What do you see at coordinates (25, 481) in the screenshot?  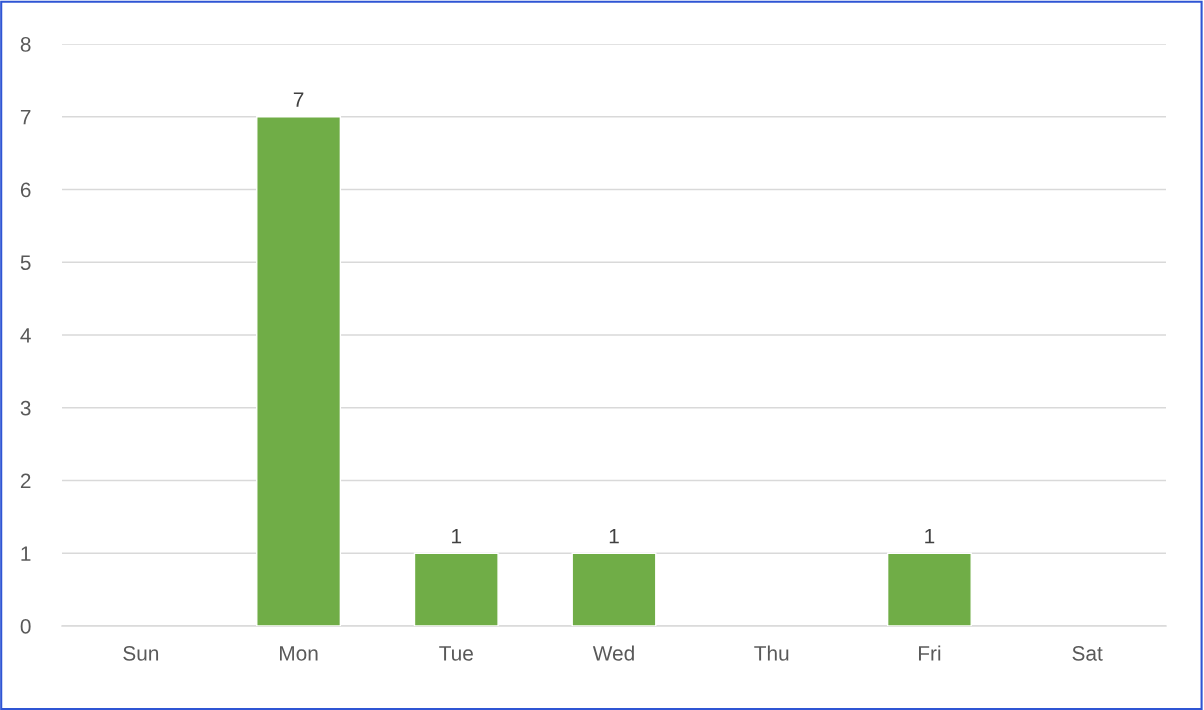 I see `y-tick-label: 2` at bounding box center [25, 481].